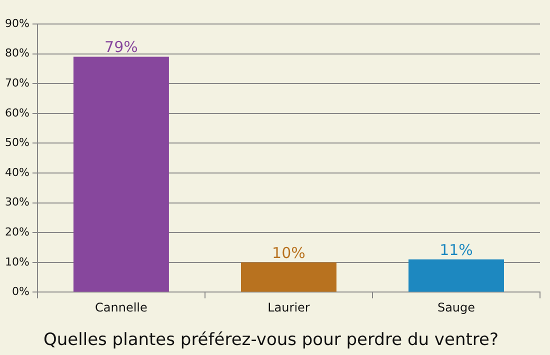  I want to click on data-label: 10%, so click(289, 253).